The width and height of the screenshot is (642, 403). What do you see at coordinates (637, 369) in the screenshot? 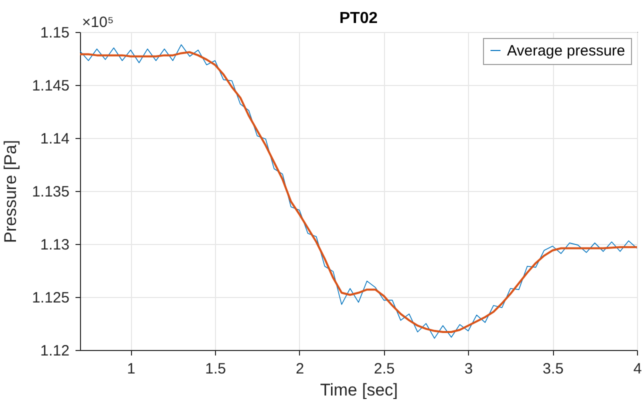
I see `x-tick-label: 4` at bounding box center [637, 369].